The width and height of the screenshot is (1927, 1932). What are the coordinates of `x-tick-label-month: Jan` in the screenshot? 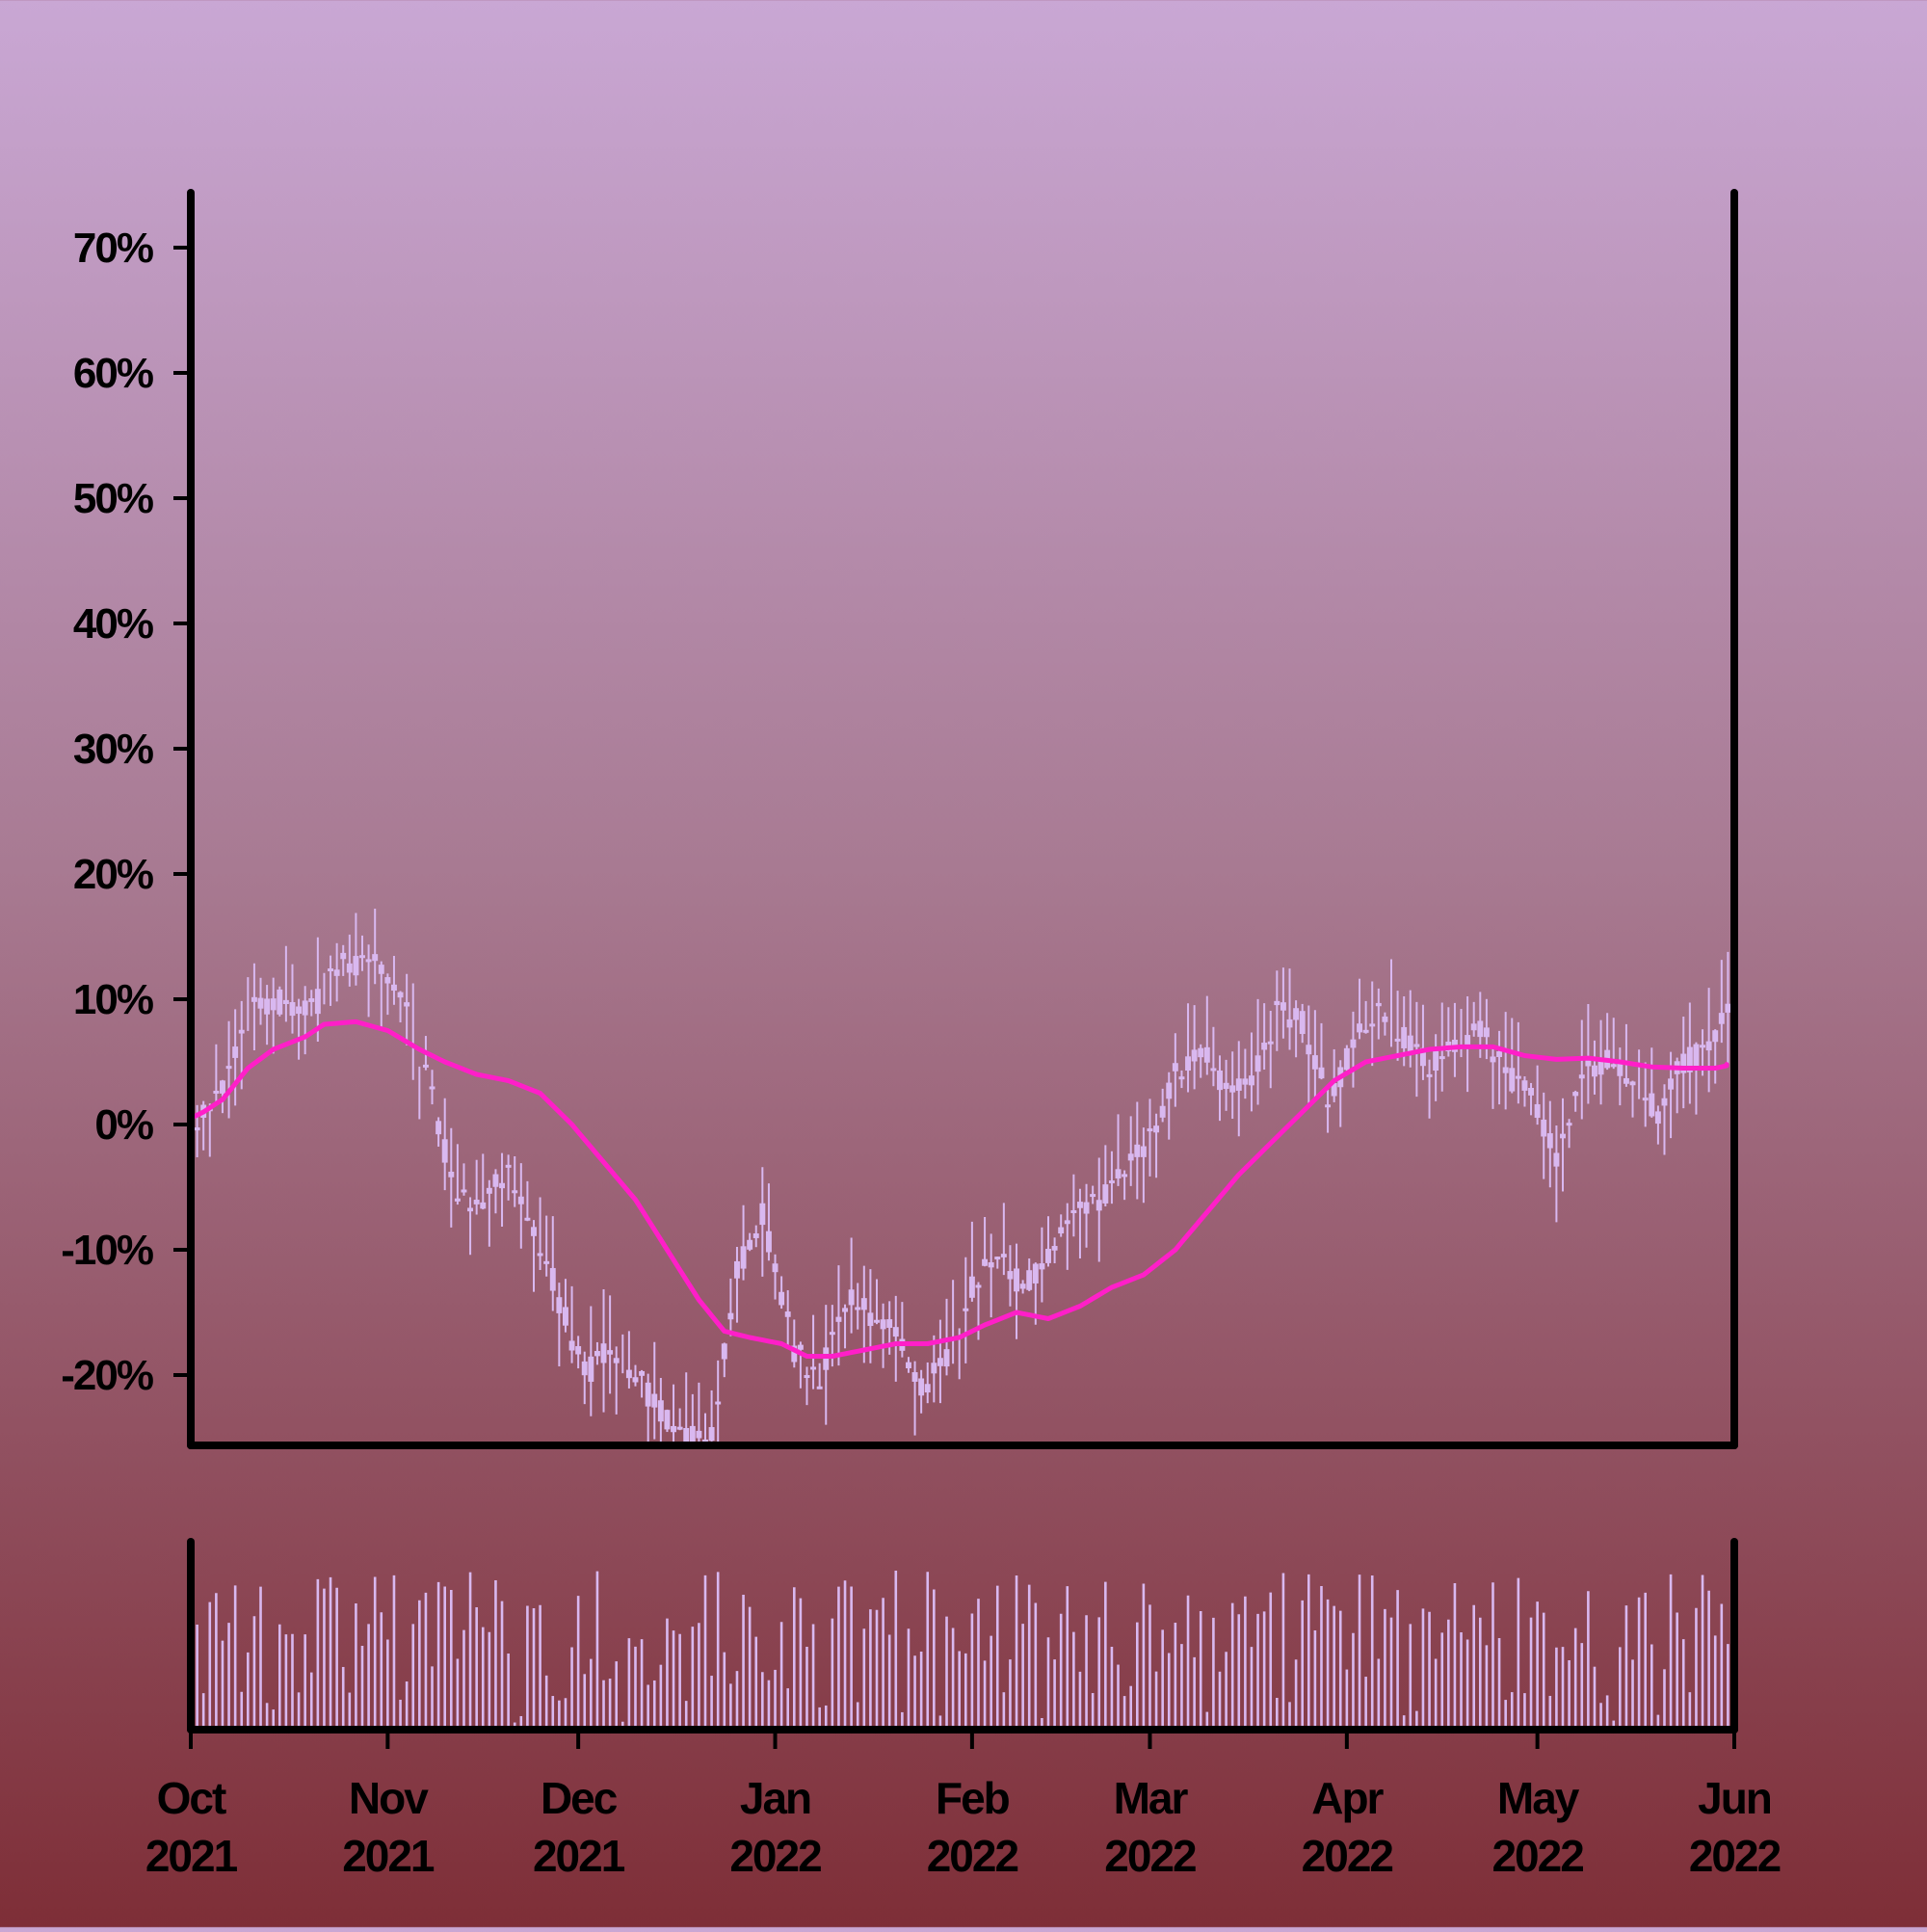 It's located at (775, 1798).